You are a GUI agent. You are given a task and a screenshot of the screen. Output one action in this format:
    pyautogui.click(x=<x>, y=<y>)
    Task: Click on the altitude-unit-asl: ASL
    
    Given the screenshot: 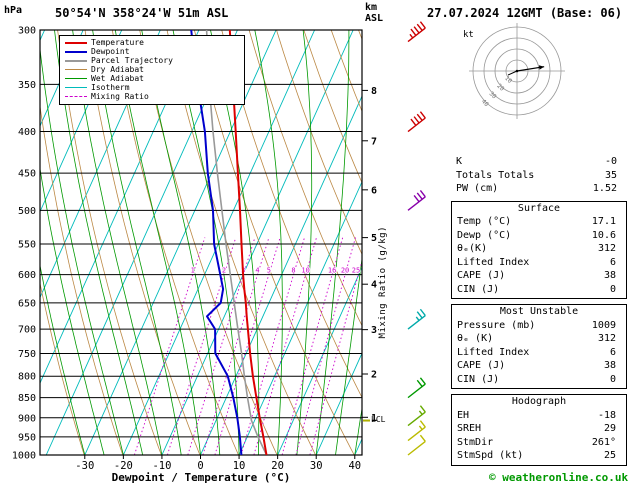 What is the action you would take?
    pyautogui.click(x=374, y=18)
    